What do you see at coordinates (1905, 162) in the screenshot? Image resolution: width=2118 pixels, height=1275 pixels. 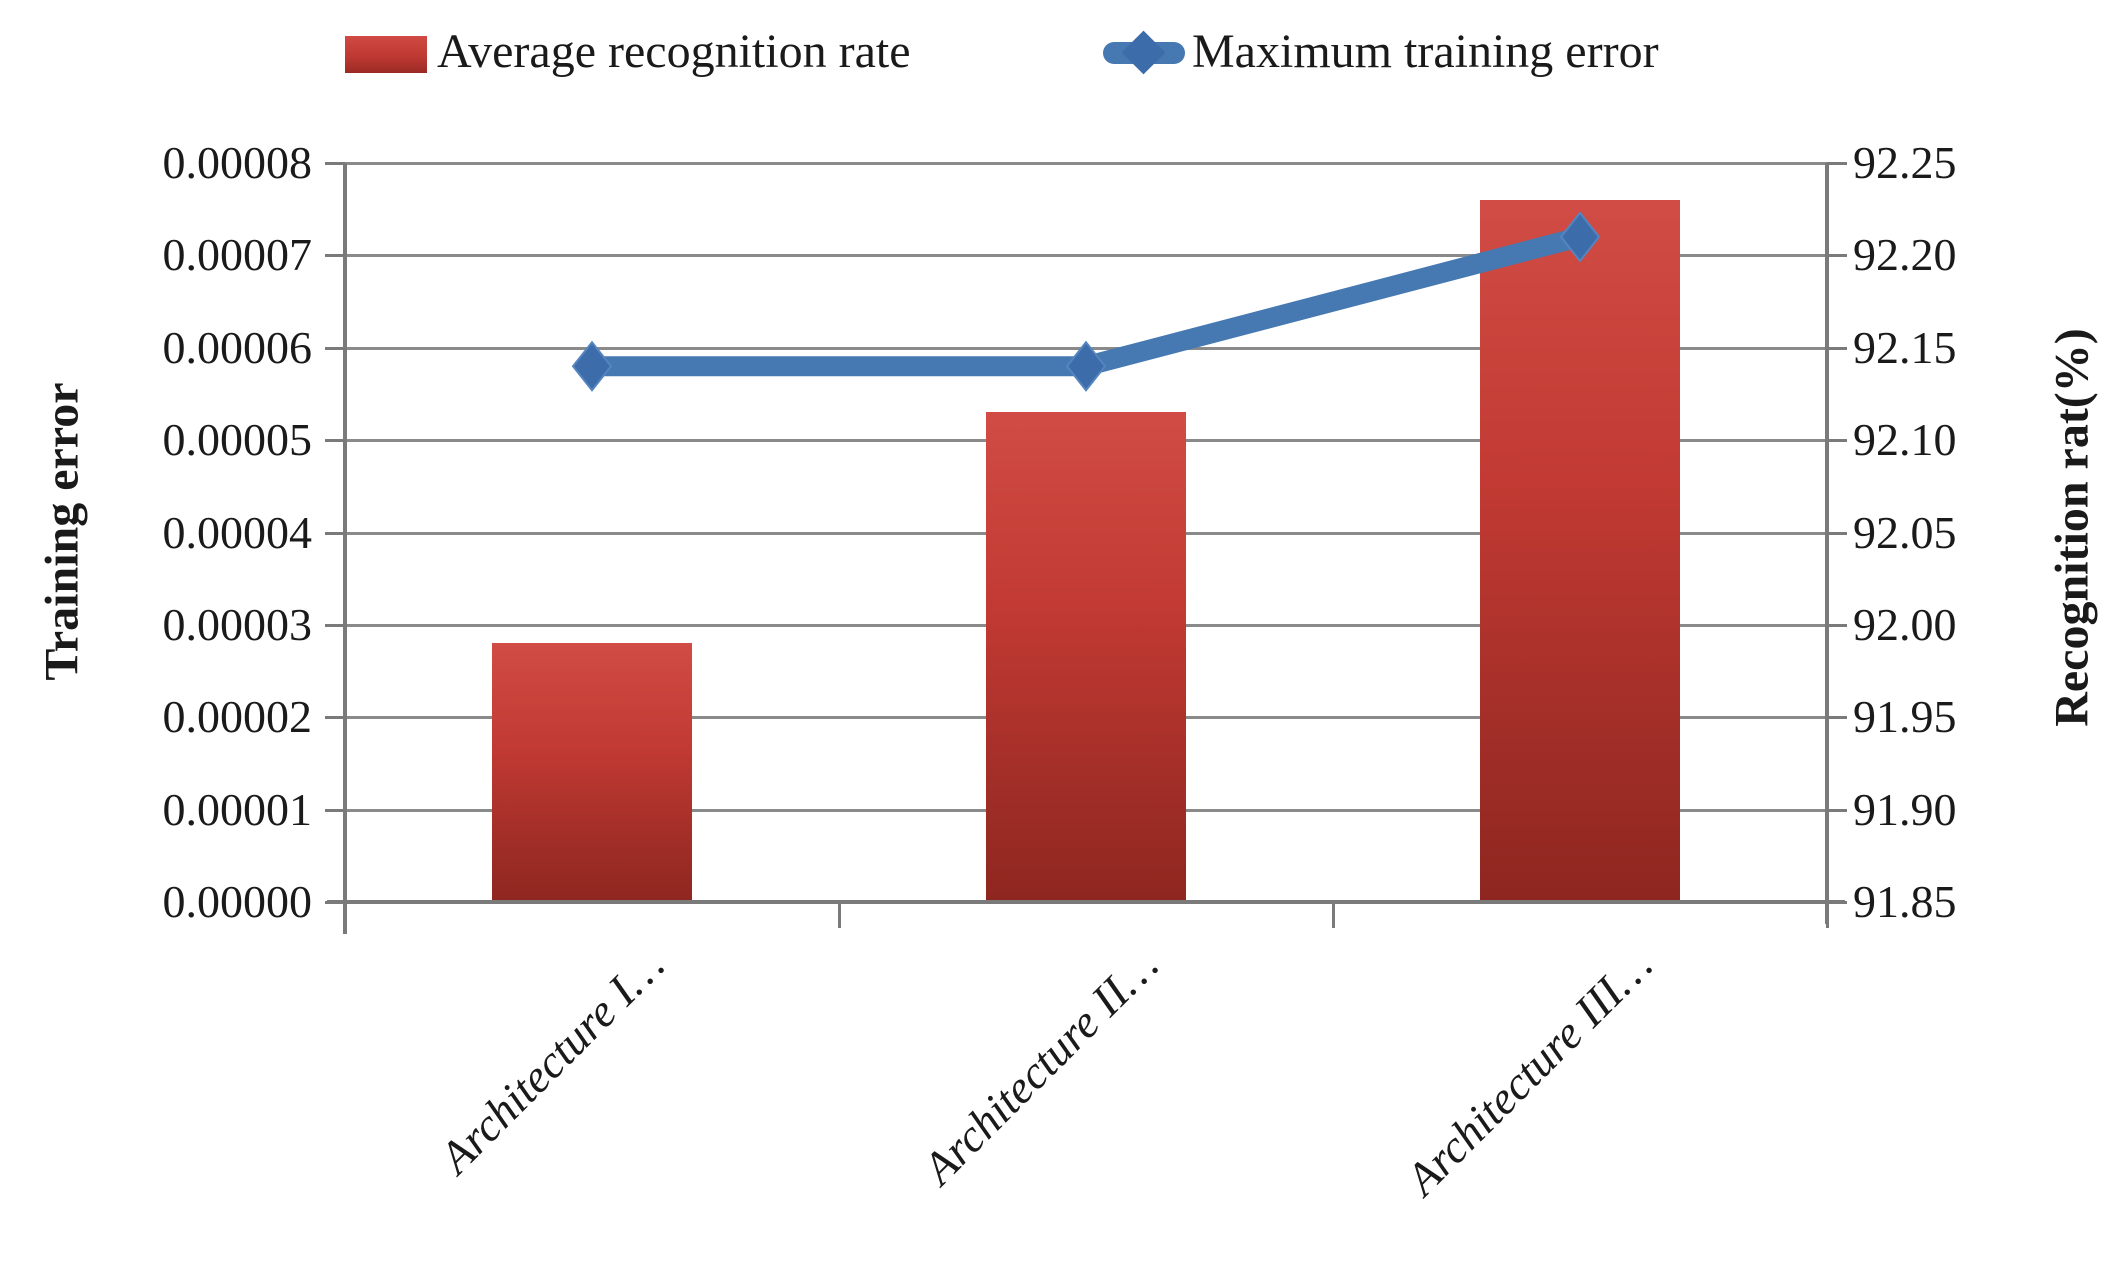 I see `right-axis-tick-label: 92.25` at bounding box center [1905, 162].